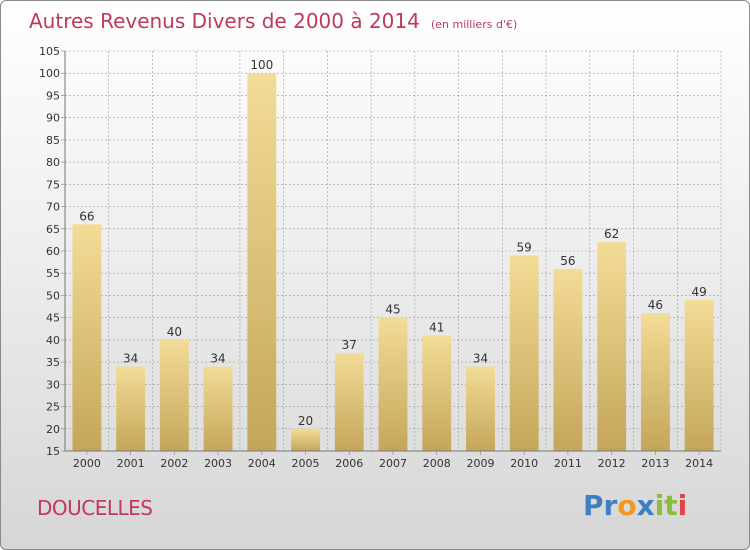 This screenshot has width=750, height=550. What do you see at coordinates (53, 162) in the screenshot?
I see `y-tick-label: 80` at bounding box center [53, 162].